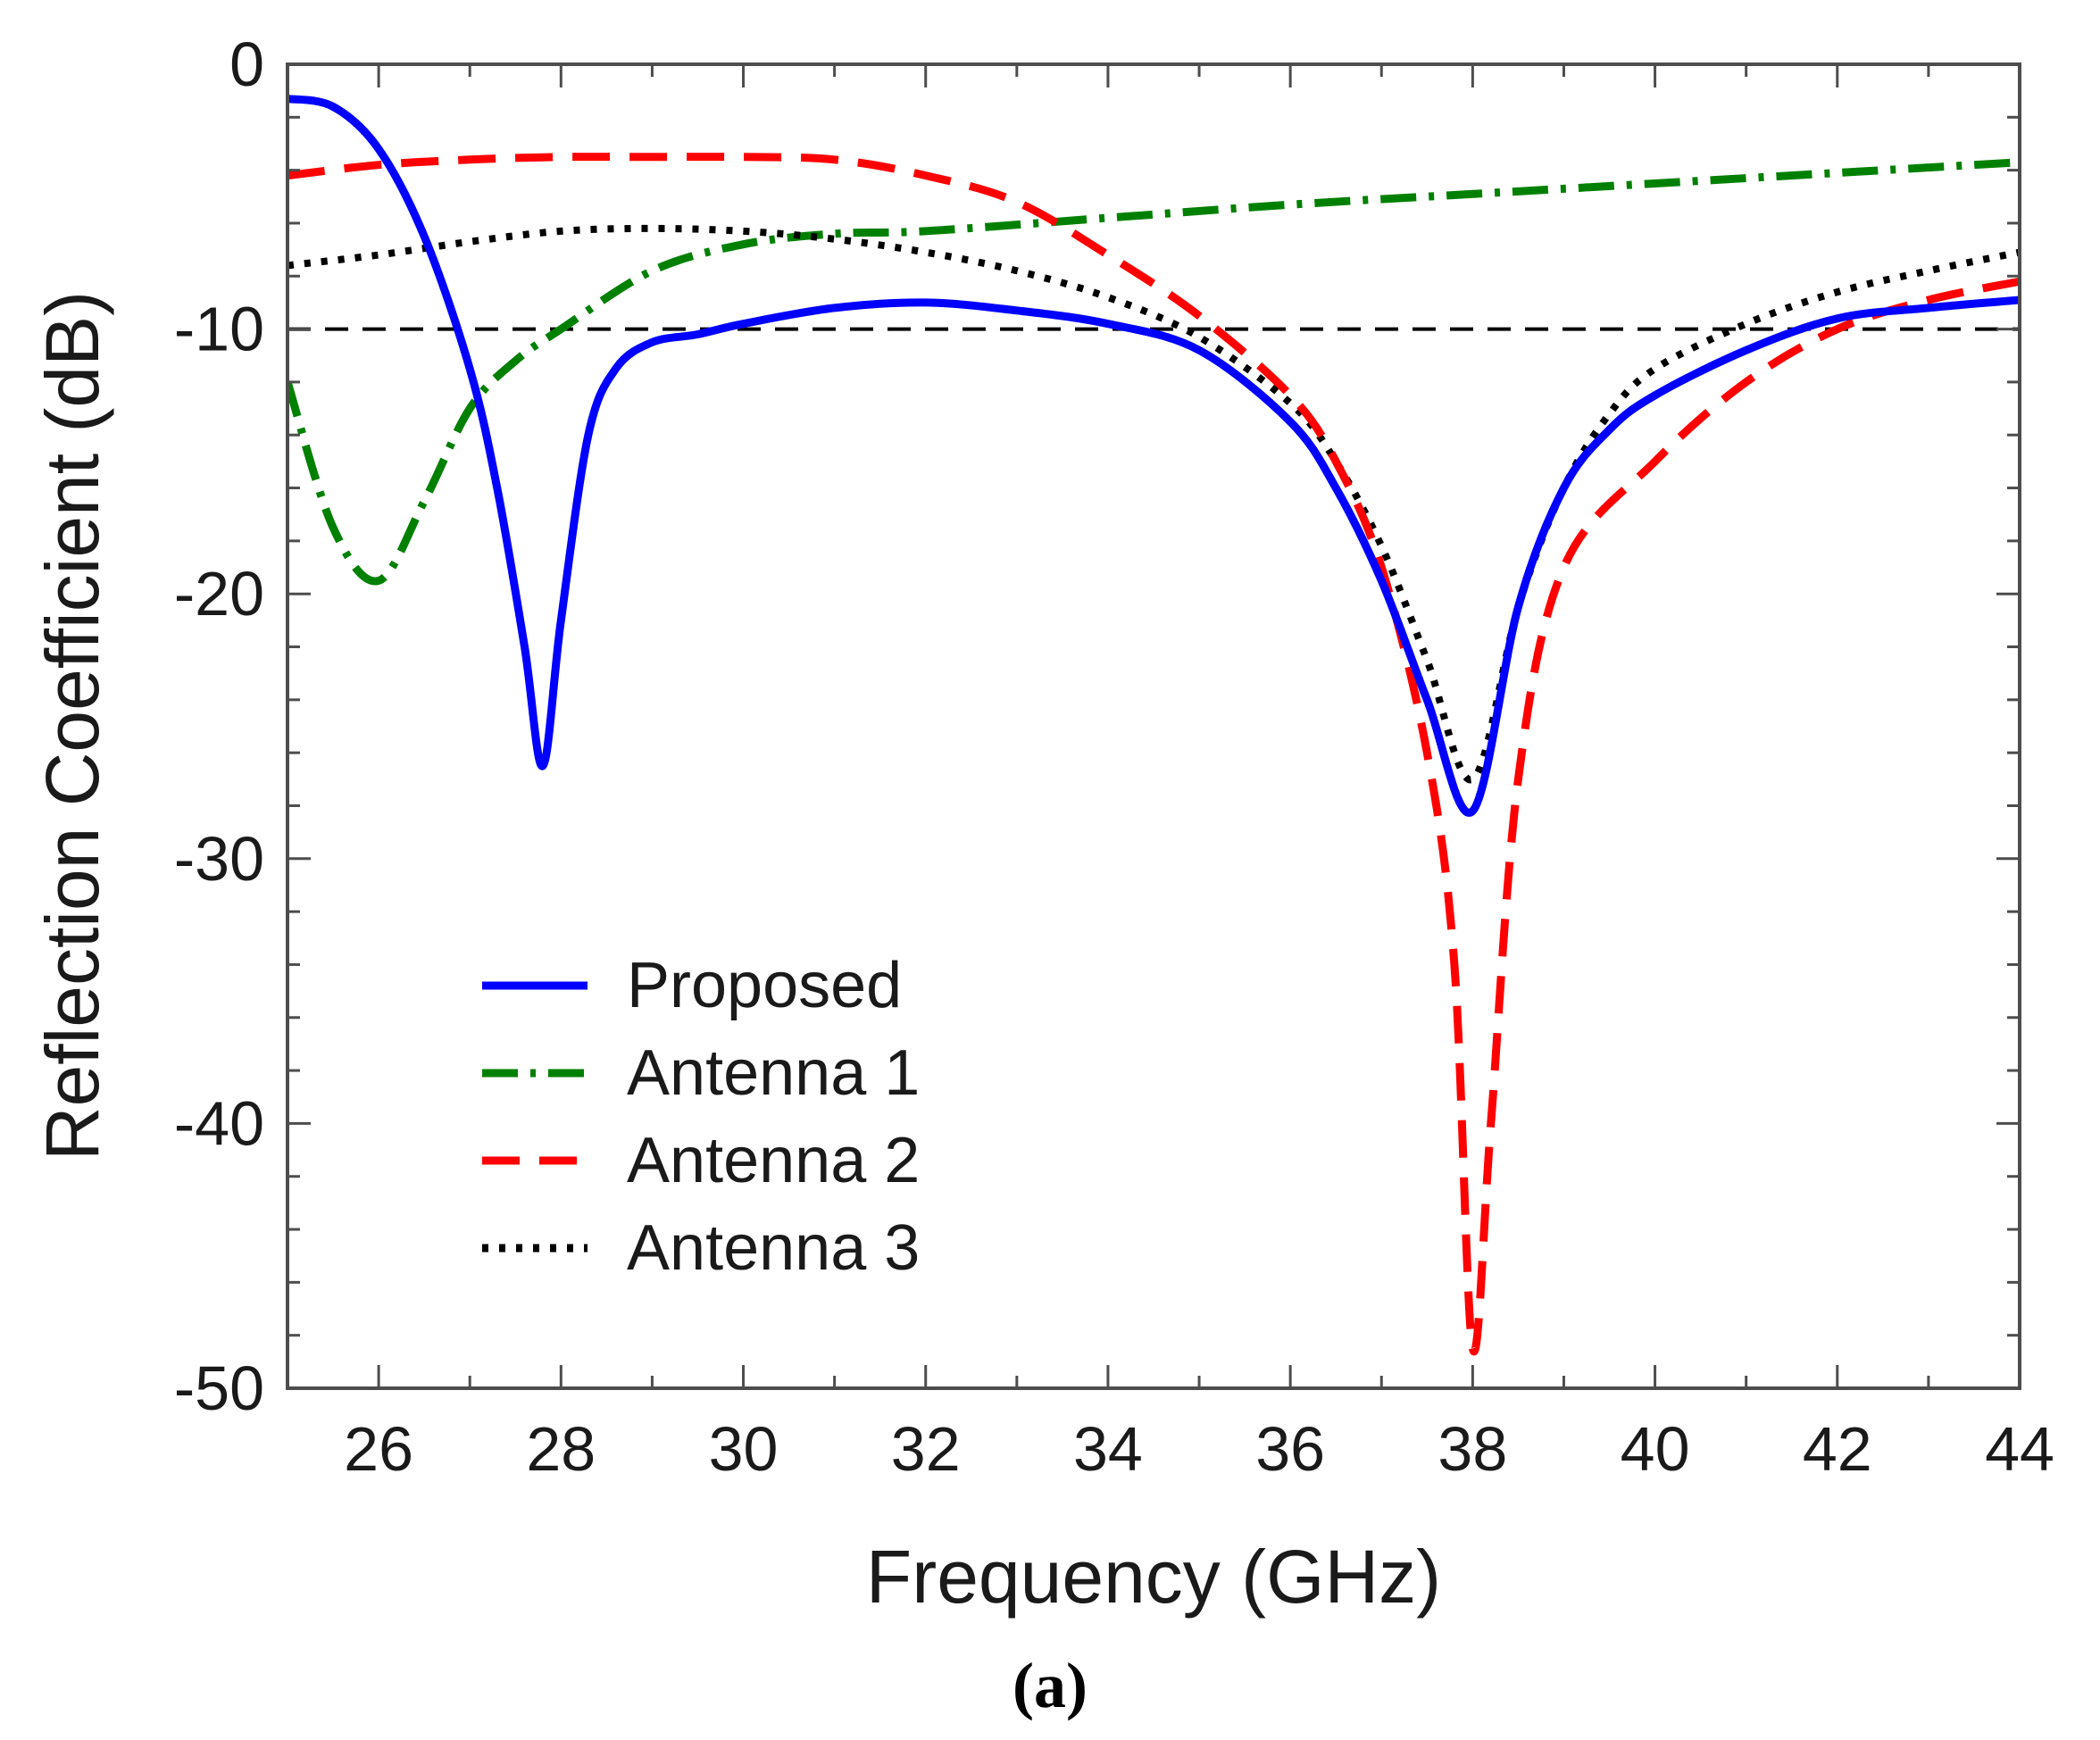  Describe the element at coordinates (219, 1388) in the screenshot. I see `y-tick-label: -50` at that location.